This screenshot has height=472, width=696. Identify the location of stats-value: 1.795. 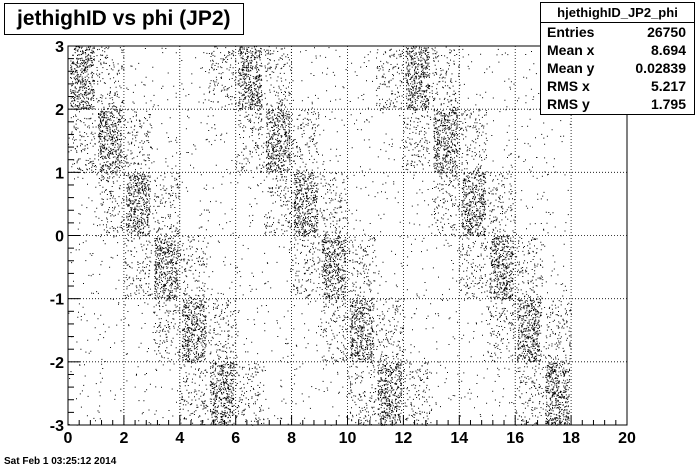
(668, 104).